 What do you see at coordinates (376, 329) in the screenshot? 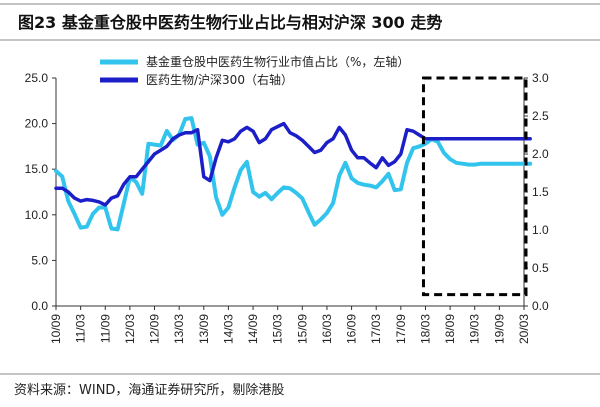
I see `x-tick-label: 17/03` at bounding box center [376, 329].